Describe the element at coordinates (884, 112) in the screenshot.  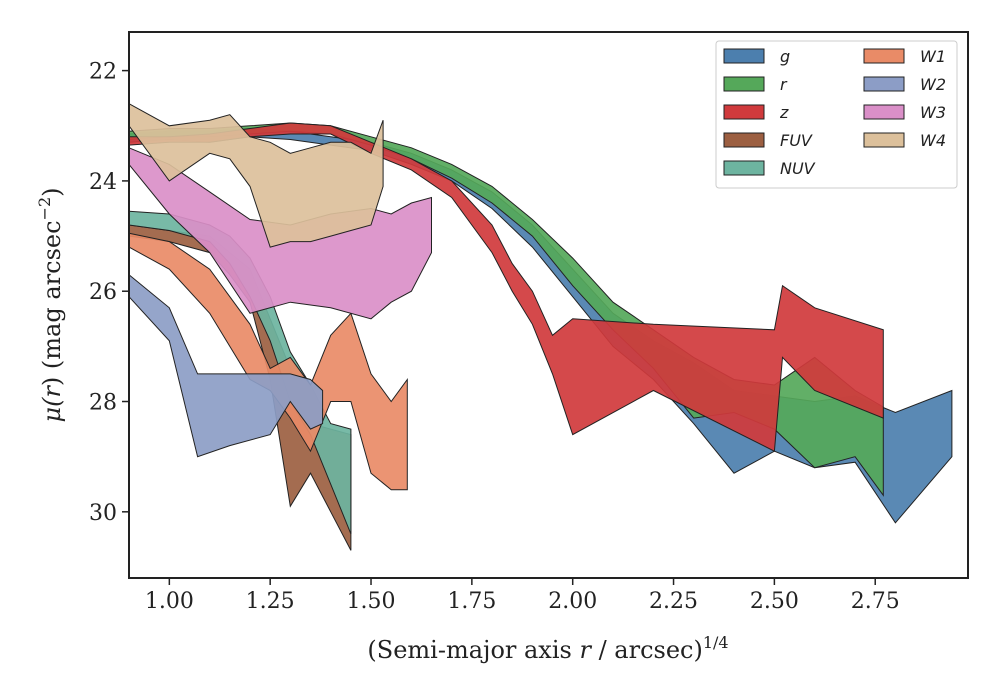
I see `legend-swatch-w3` at that location.